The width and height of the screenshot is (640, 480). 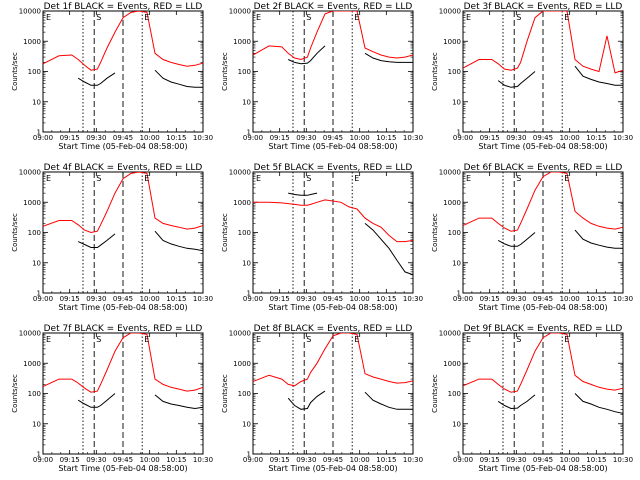 What do you see at coordinates (123, 7) in the screenshot?
I see `panel-title: Det 1f BLACK = Events, RED = LLD` at bounding box center [123, 7].